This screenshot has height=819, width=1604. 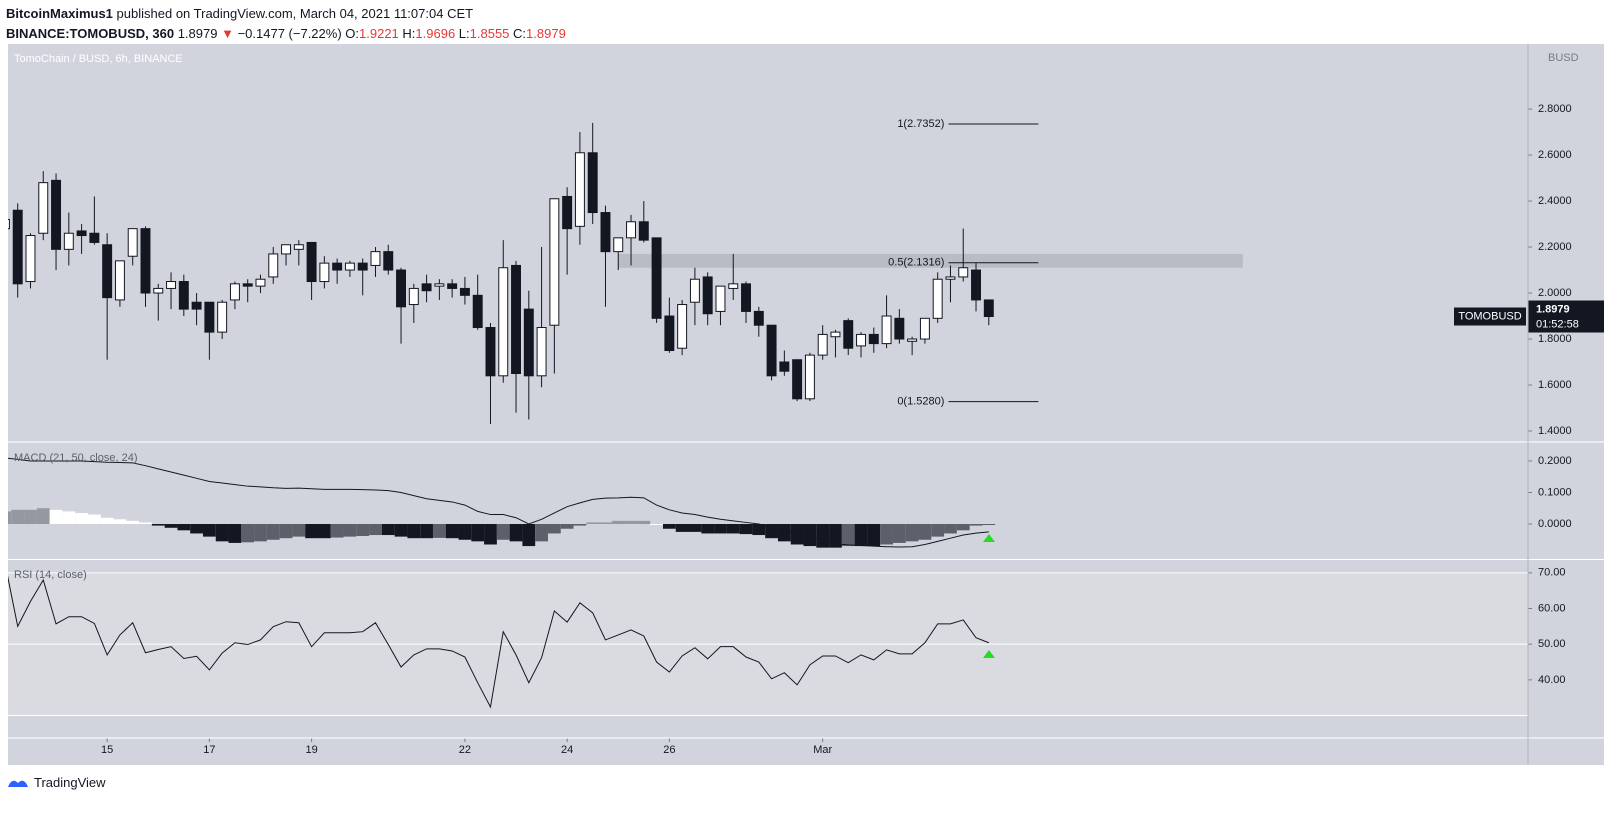 What do you see at coordinates (59, 13) in the screenshot?
I see `author: BitcoinMaximus1` at bounding box center [59, 13].